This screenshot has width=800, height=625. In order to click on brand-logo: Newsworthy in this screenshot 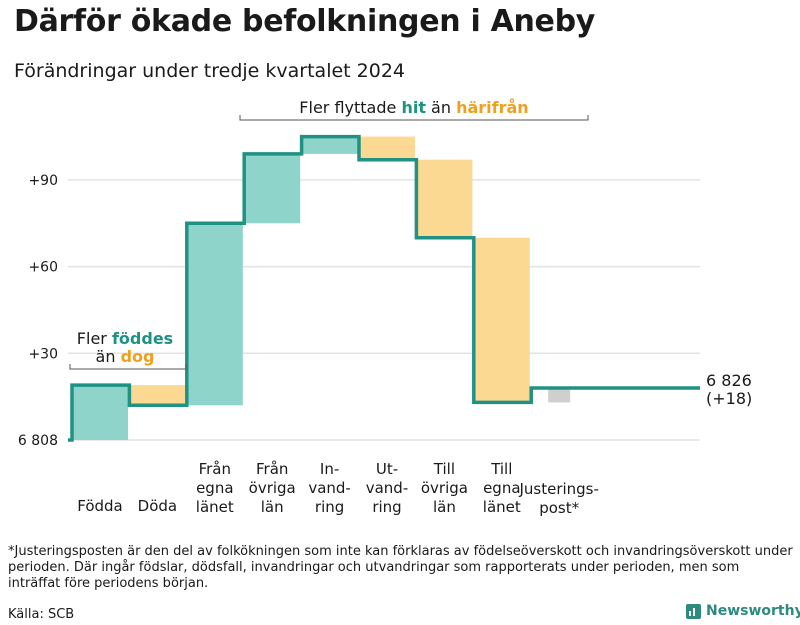, I will do `click(743, 611)`.